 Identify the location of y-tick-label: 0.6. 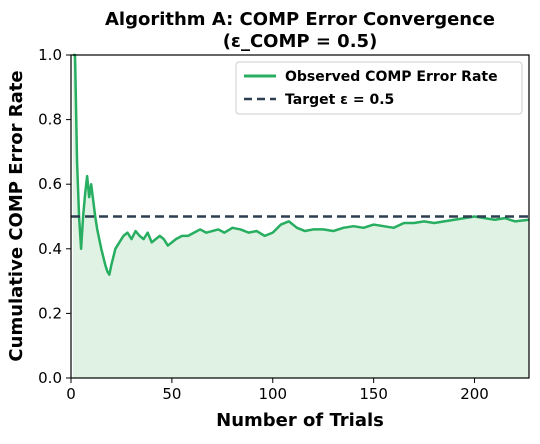
(50, 184).